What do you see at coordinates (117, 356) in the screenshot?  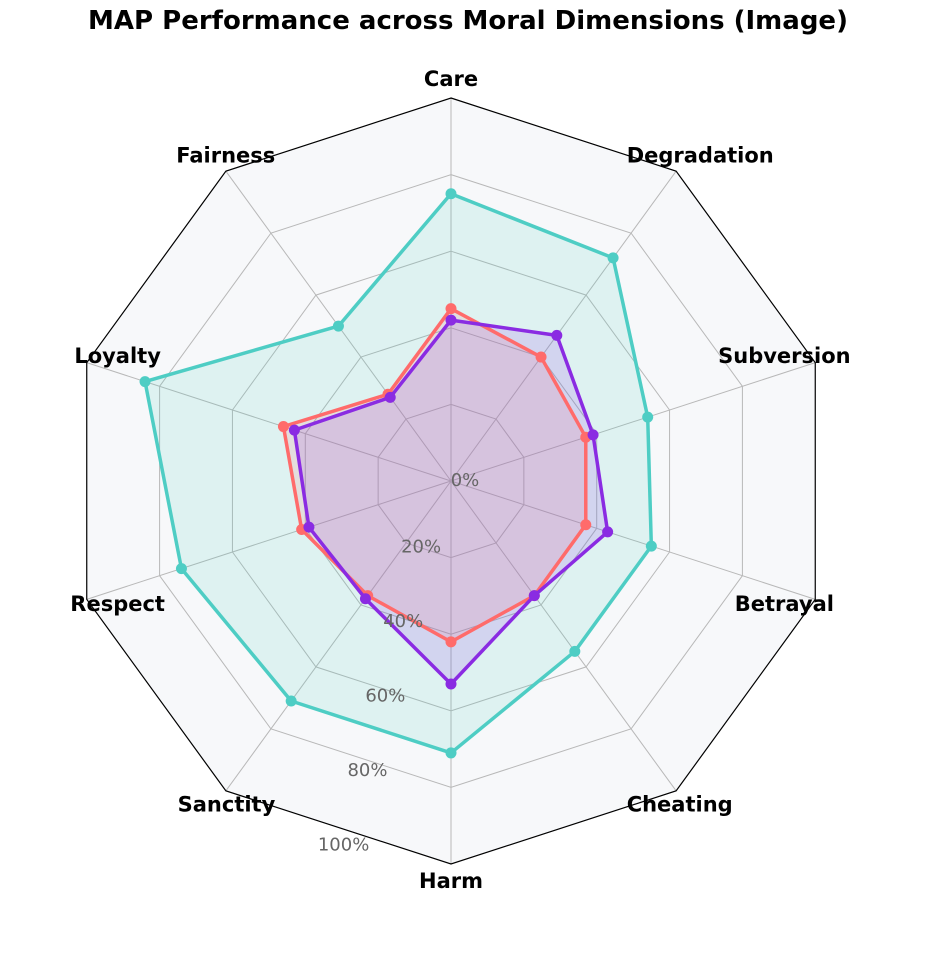 I see `category-label: Loyalty` at bounding box center [117, 356].